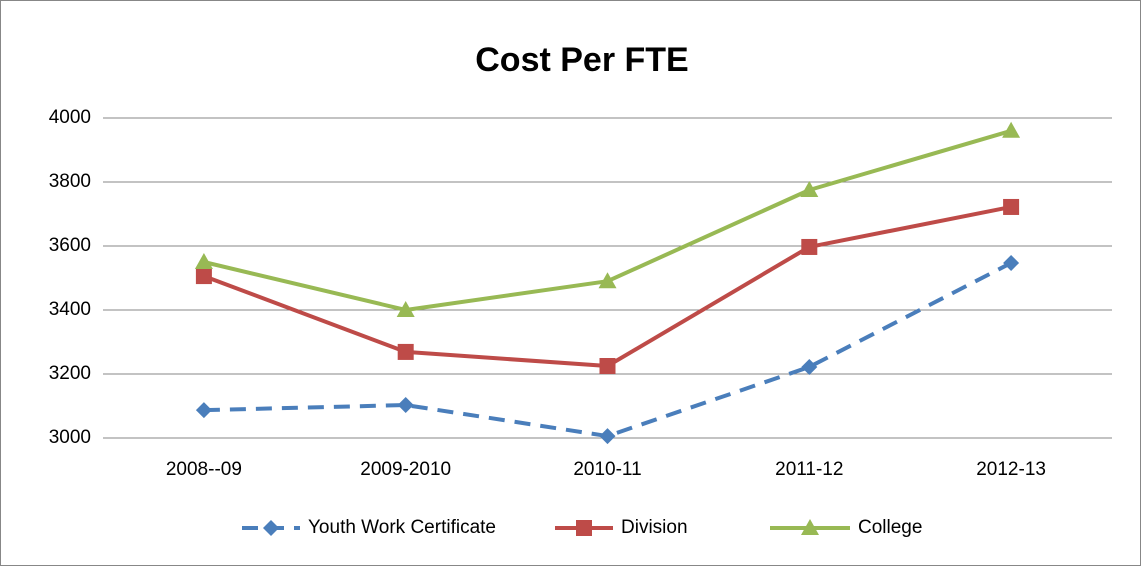 The image size is (1142, 567). Describe the element at coordinates (70, 245) in the screenshot. I see `y-tick-label: 3600` at that location.